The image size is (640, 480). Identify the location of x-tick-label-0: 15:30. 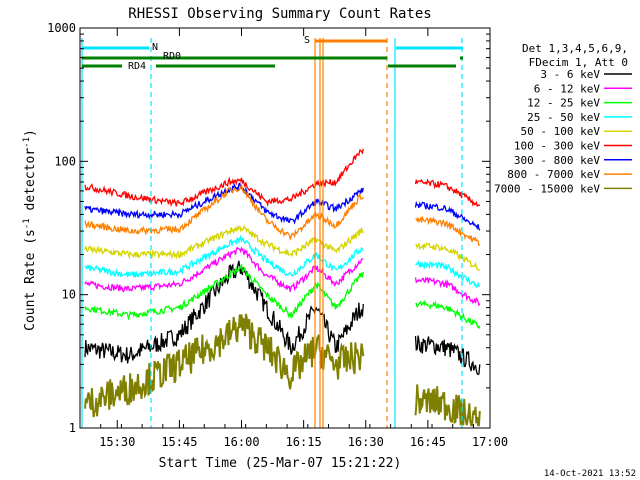
(117, 442).